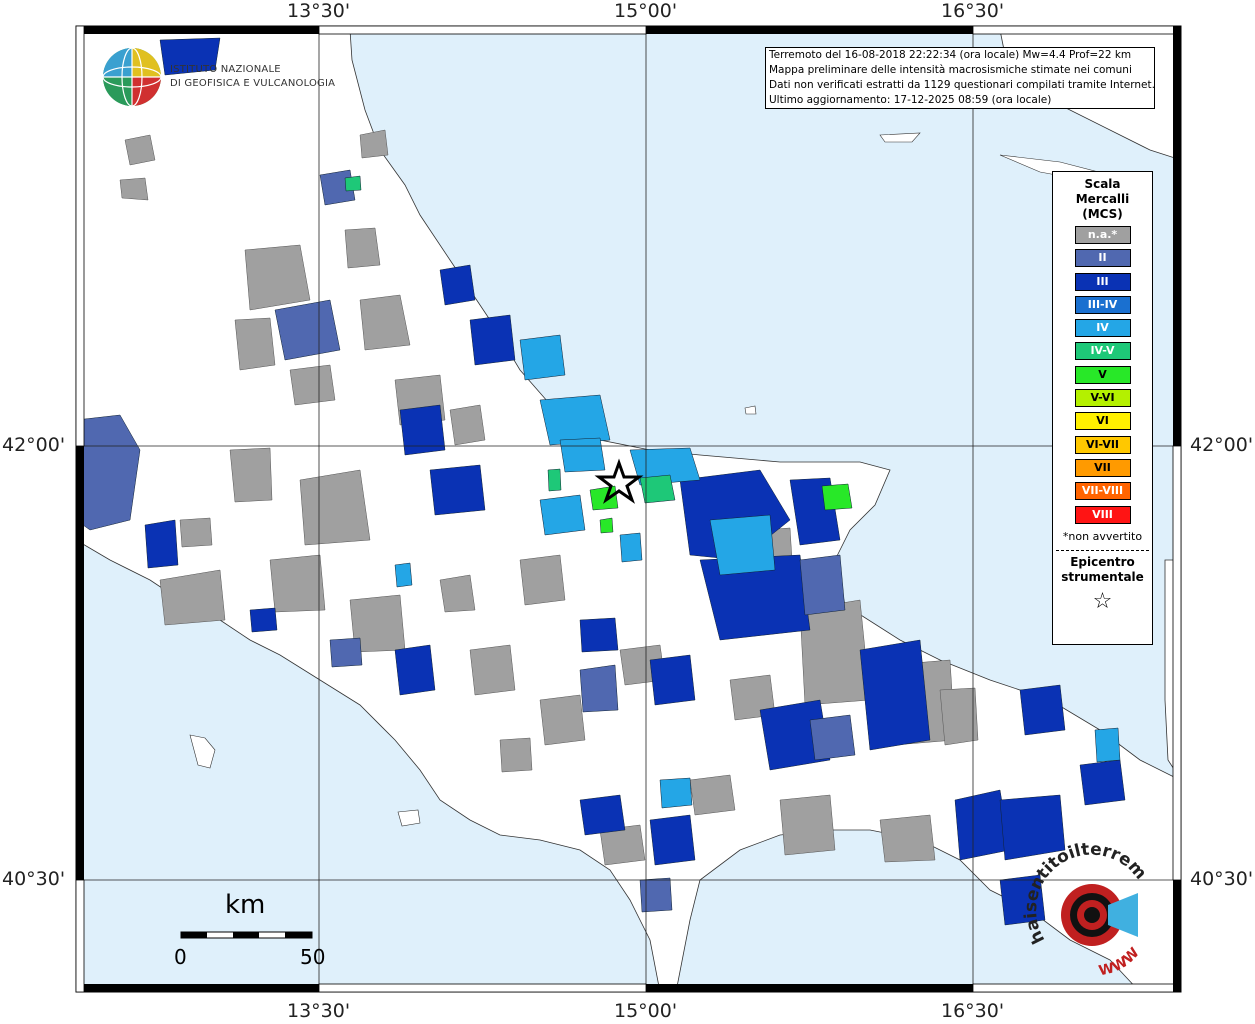  What do you see at coordinates (510, 339) in the screenshot?
I see `intensity-iv-v-areas` at bounding box center [510, 339].